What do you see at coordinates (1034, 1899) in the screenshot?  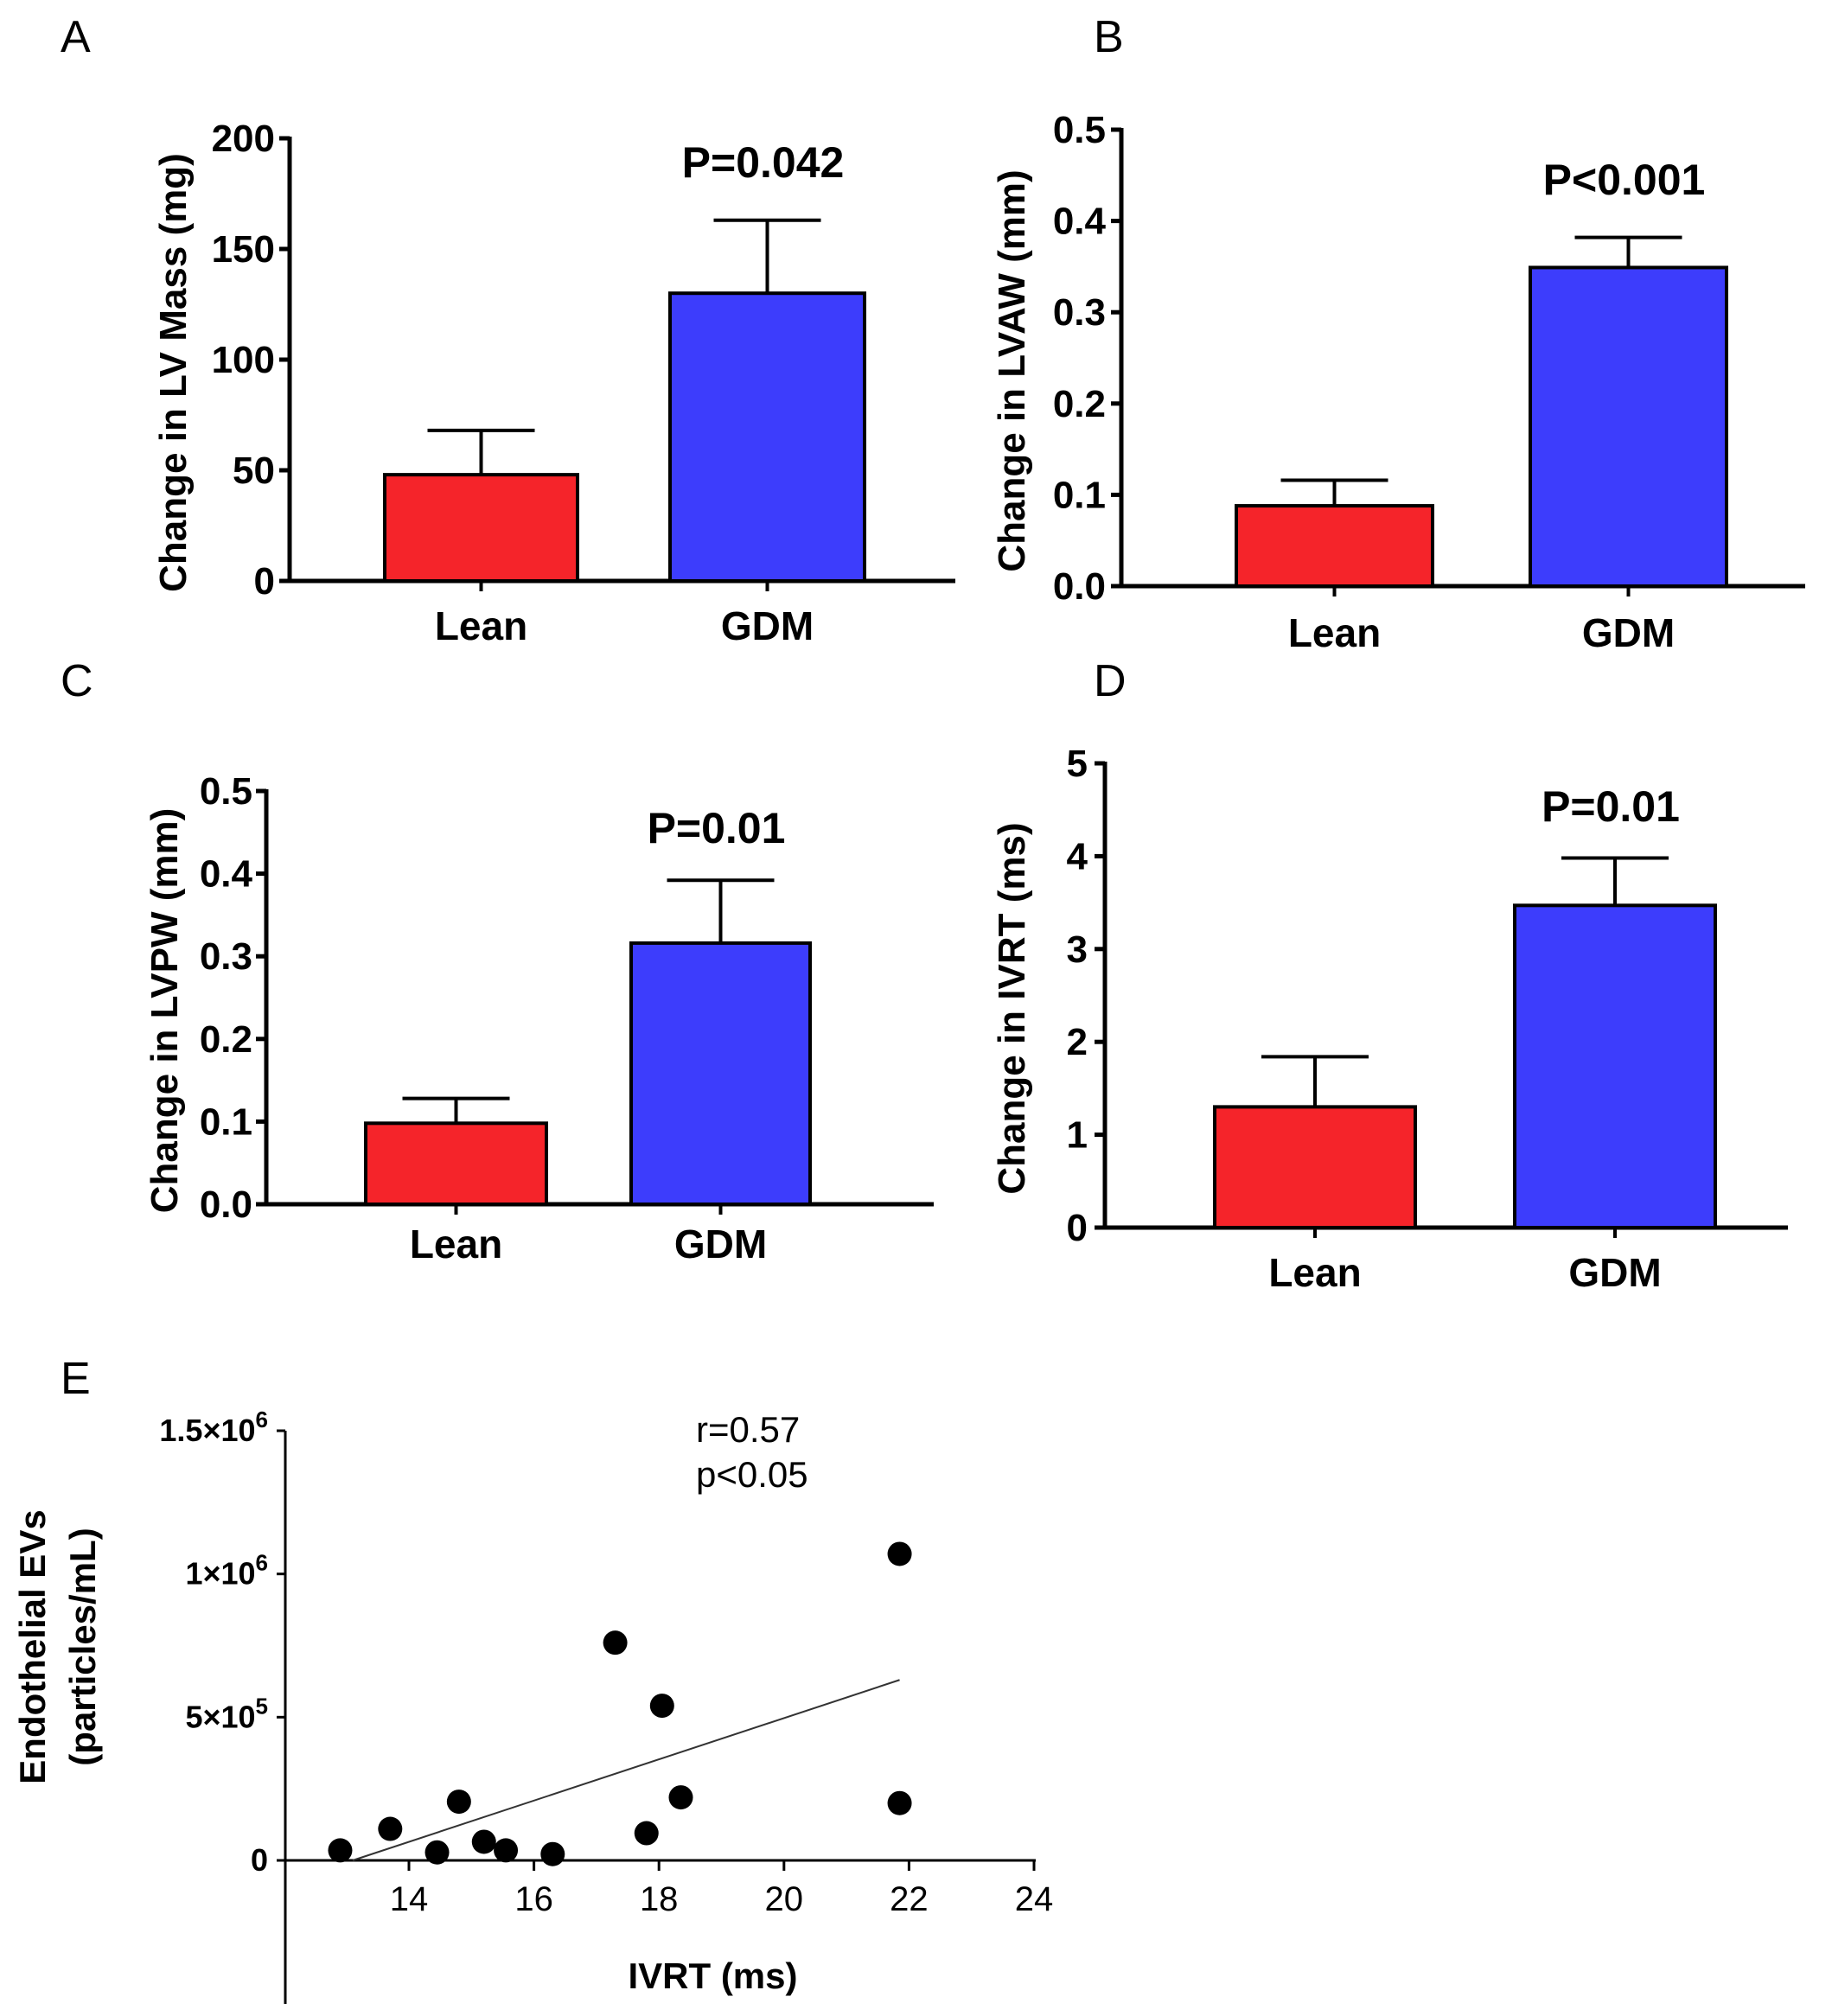 I see `x-tick-label: 24` at bounding box center [1034, 1899].